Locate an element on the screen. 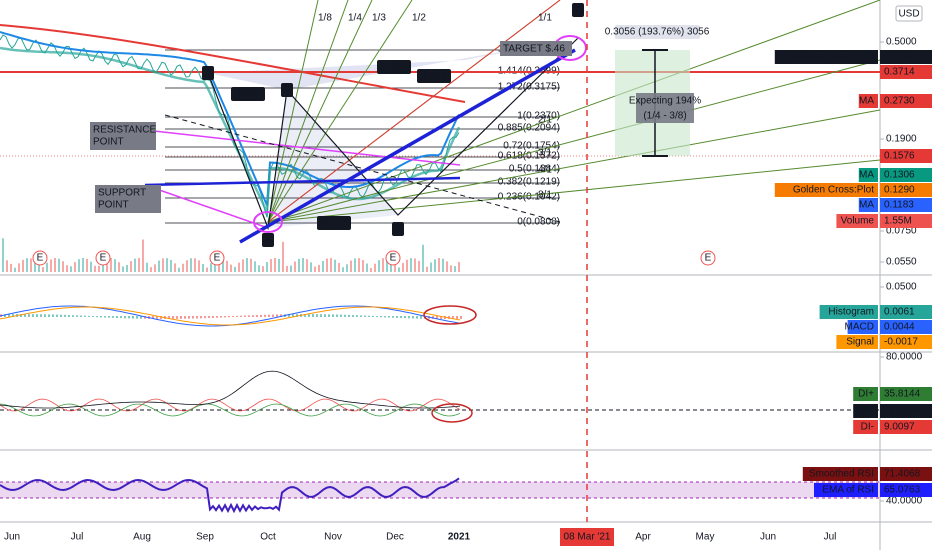 The height and width of the screenshot is (550, 932). pattern-point: C is located at coordinates (397, 229).